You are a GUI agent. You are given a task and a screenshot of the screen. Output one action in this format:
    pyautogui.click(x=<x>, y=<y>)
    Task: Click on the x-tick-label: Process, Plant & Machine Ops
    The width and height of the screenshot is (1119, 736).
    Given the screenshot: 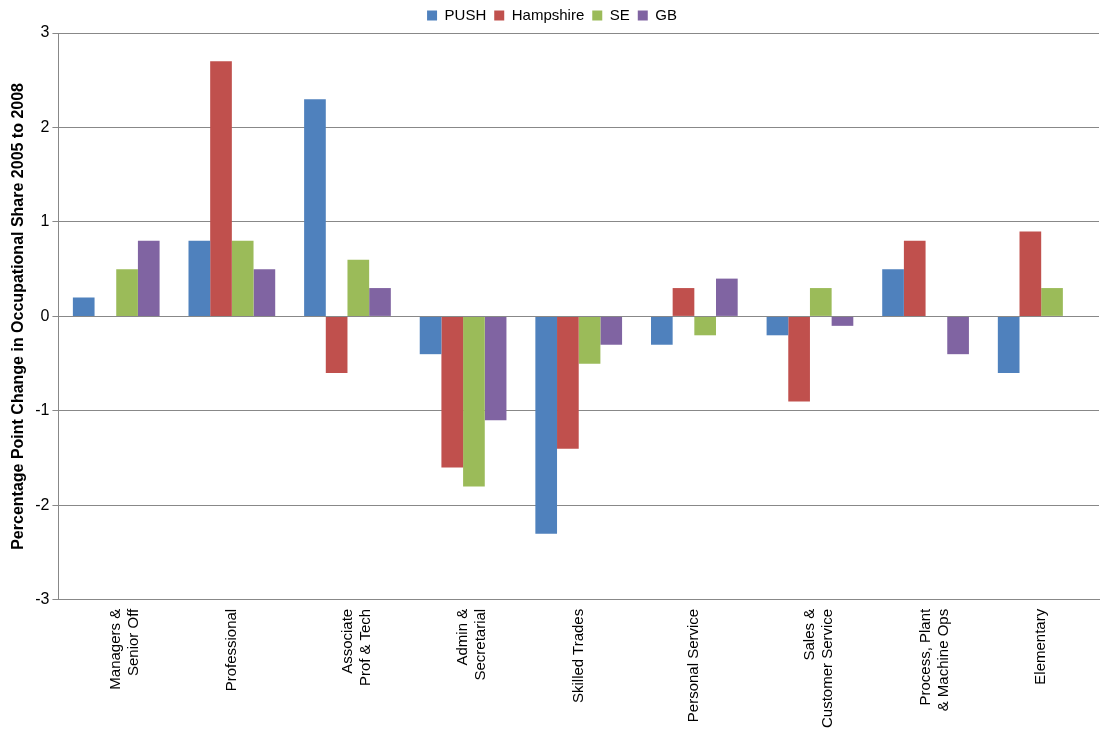 What is the action you would take?
    pyautogui.click(x=933, y=659)
    